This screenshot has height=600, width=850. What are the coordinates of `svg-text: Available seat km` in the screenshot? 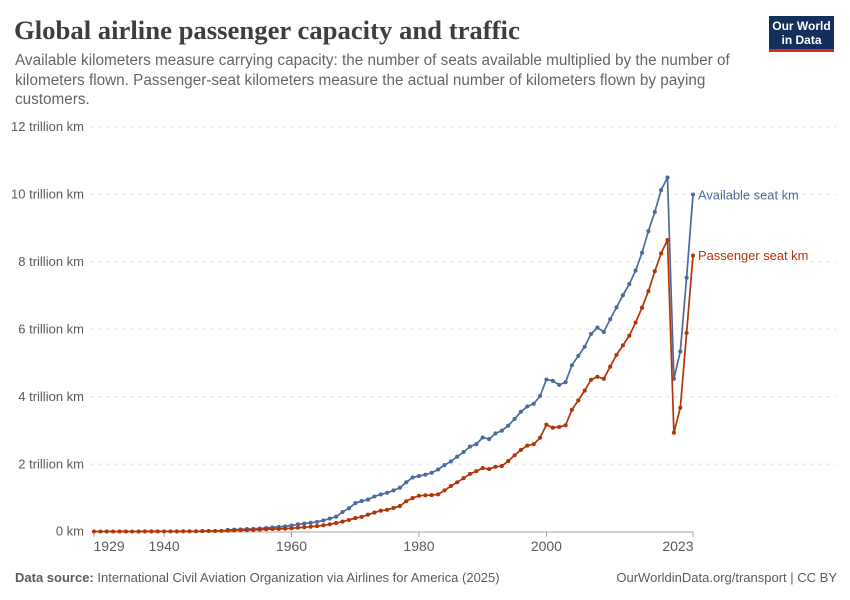 It's located at (748, 195).